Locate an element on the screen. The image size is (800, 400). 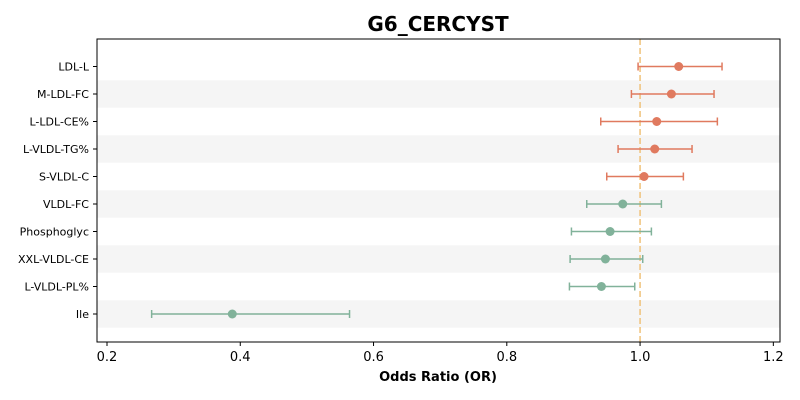
y-tick-label: Phosphoglyc is located at coordinates (54, 232).